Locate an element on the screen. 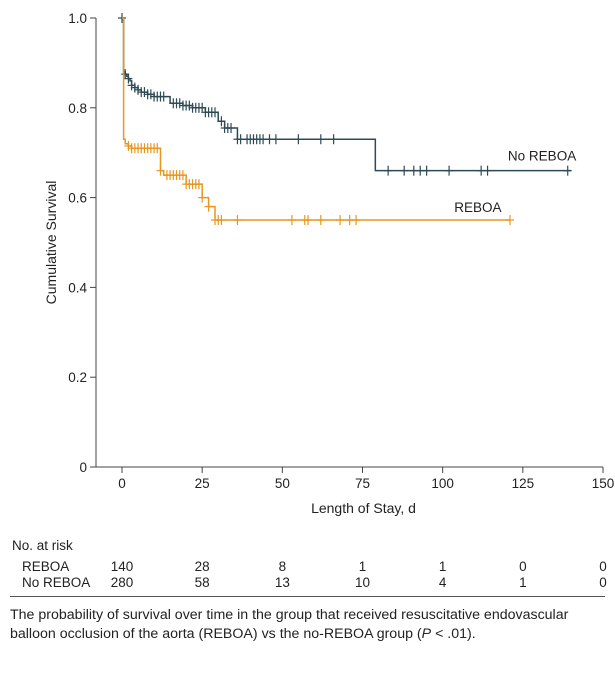  y-tick-label: 0.8 is located at coordinates (77, 108).